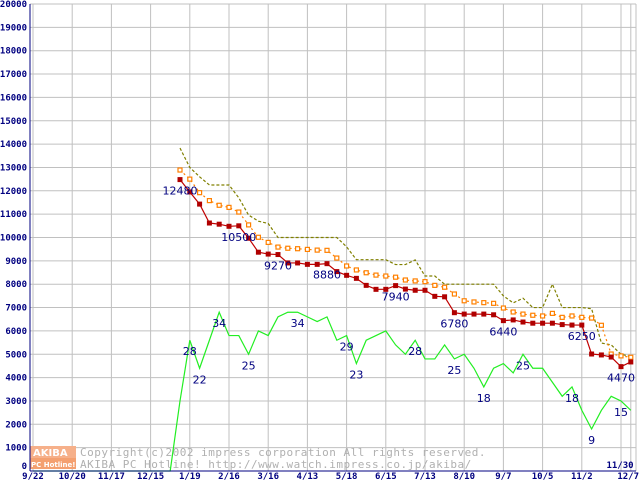  Describe the element at coordinates (219, 323) in the screenshot. I see `data-label-shops: 34` at that location.